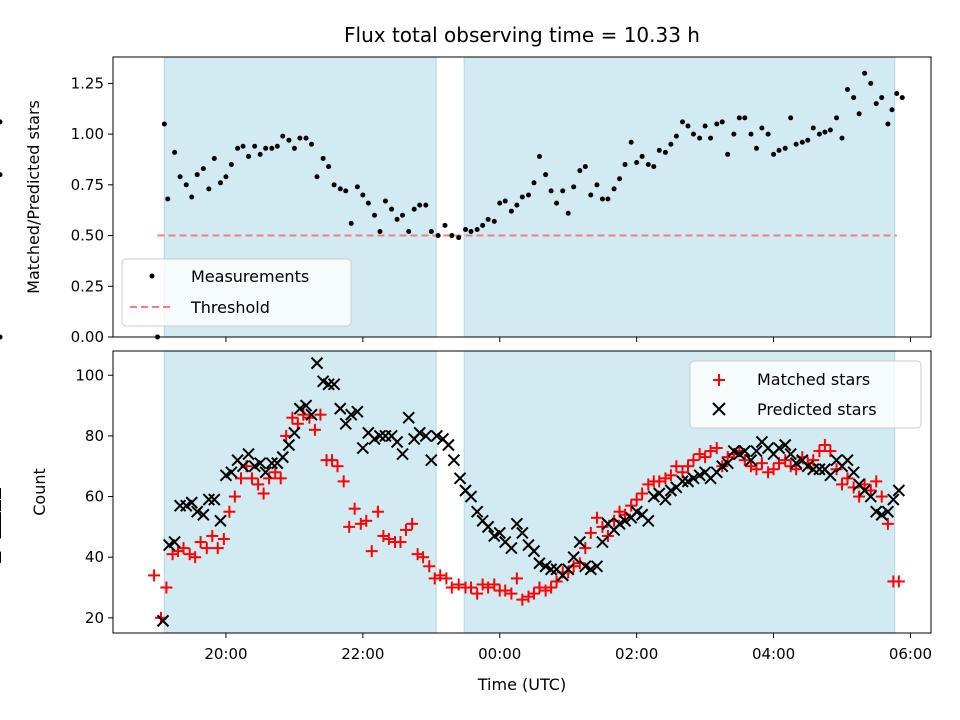 The height and width of the screenshot is (720, 960). Describe the element at coordinates (805, 394) in the screenshot. I see `bottom-legend: Matched stars Predicted stars` at that location.